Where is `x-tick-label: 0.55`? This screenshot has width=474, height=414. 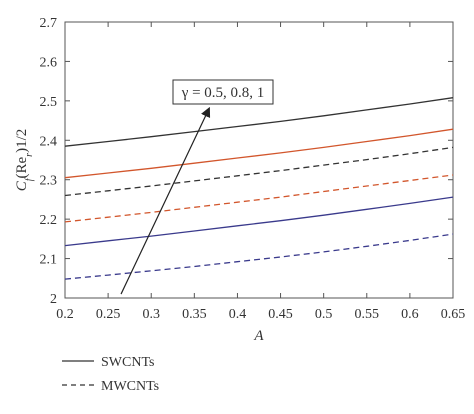
x-tick-label: 0.55 is located at coordinates (367, 314).